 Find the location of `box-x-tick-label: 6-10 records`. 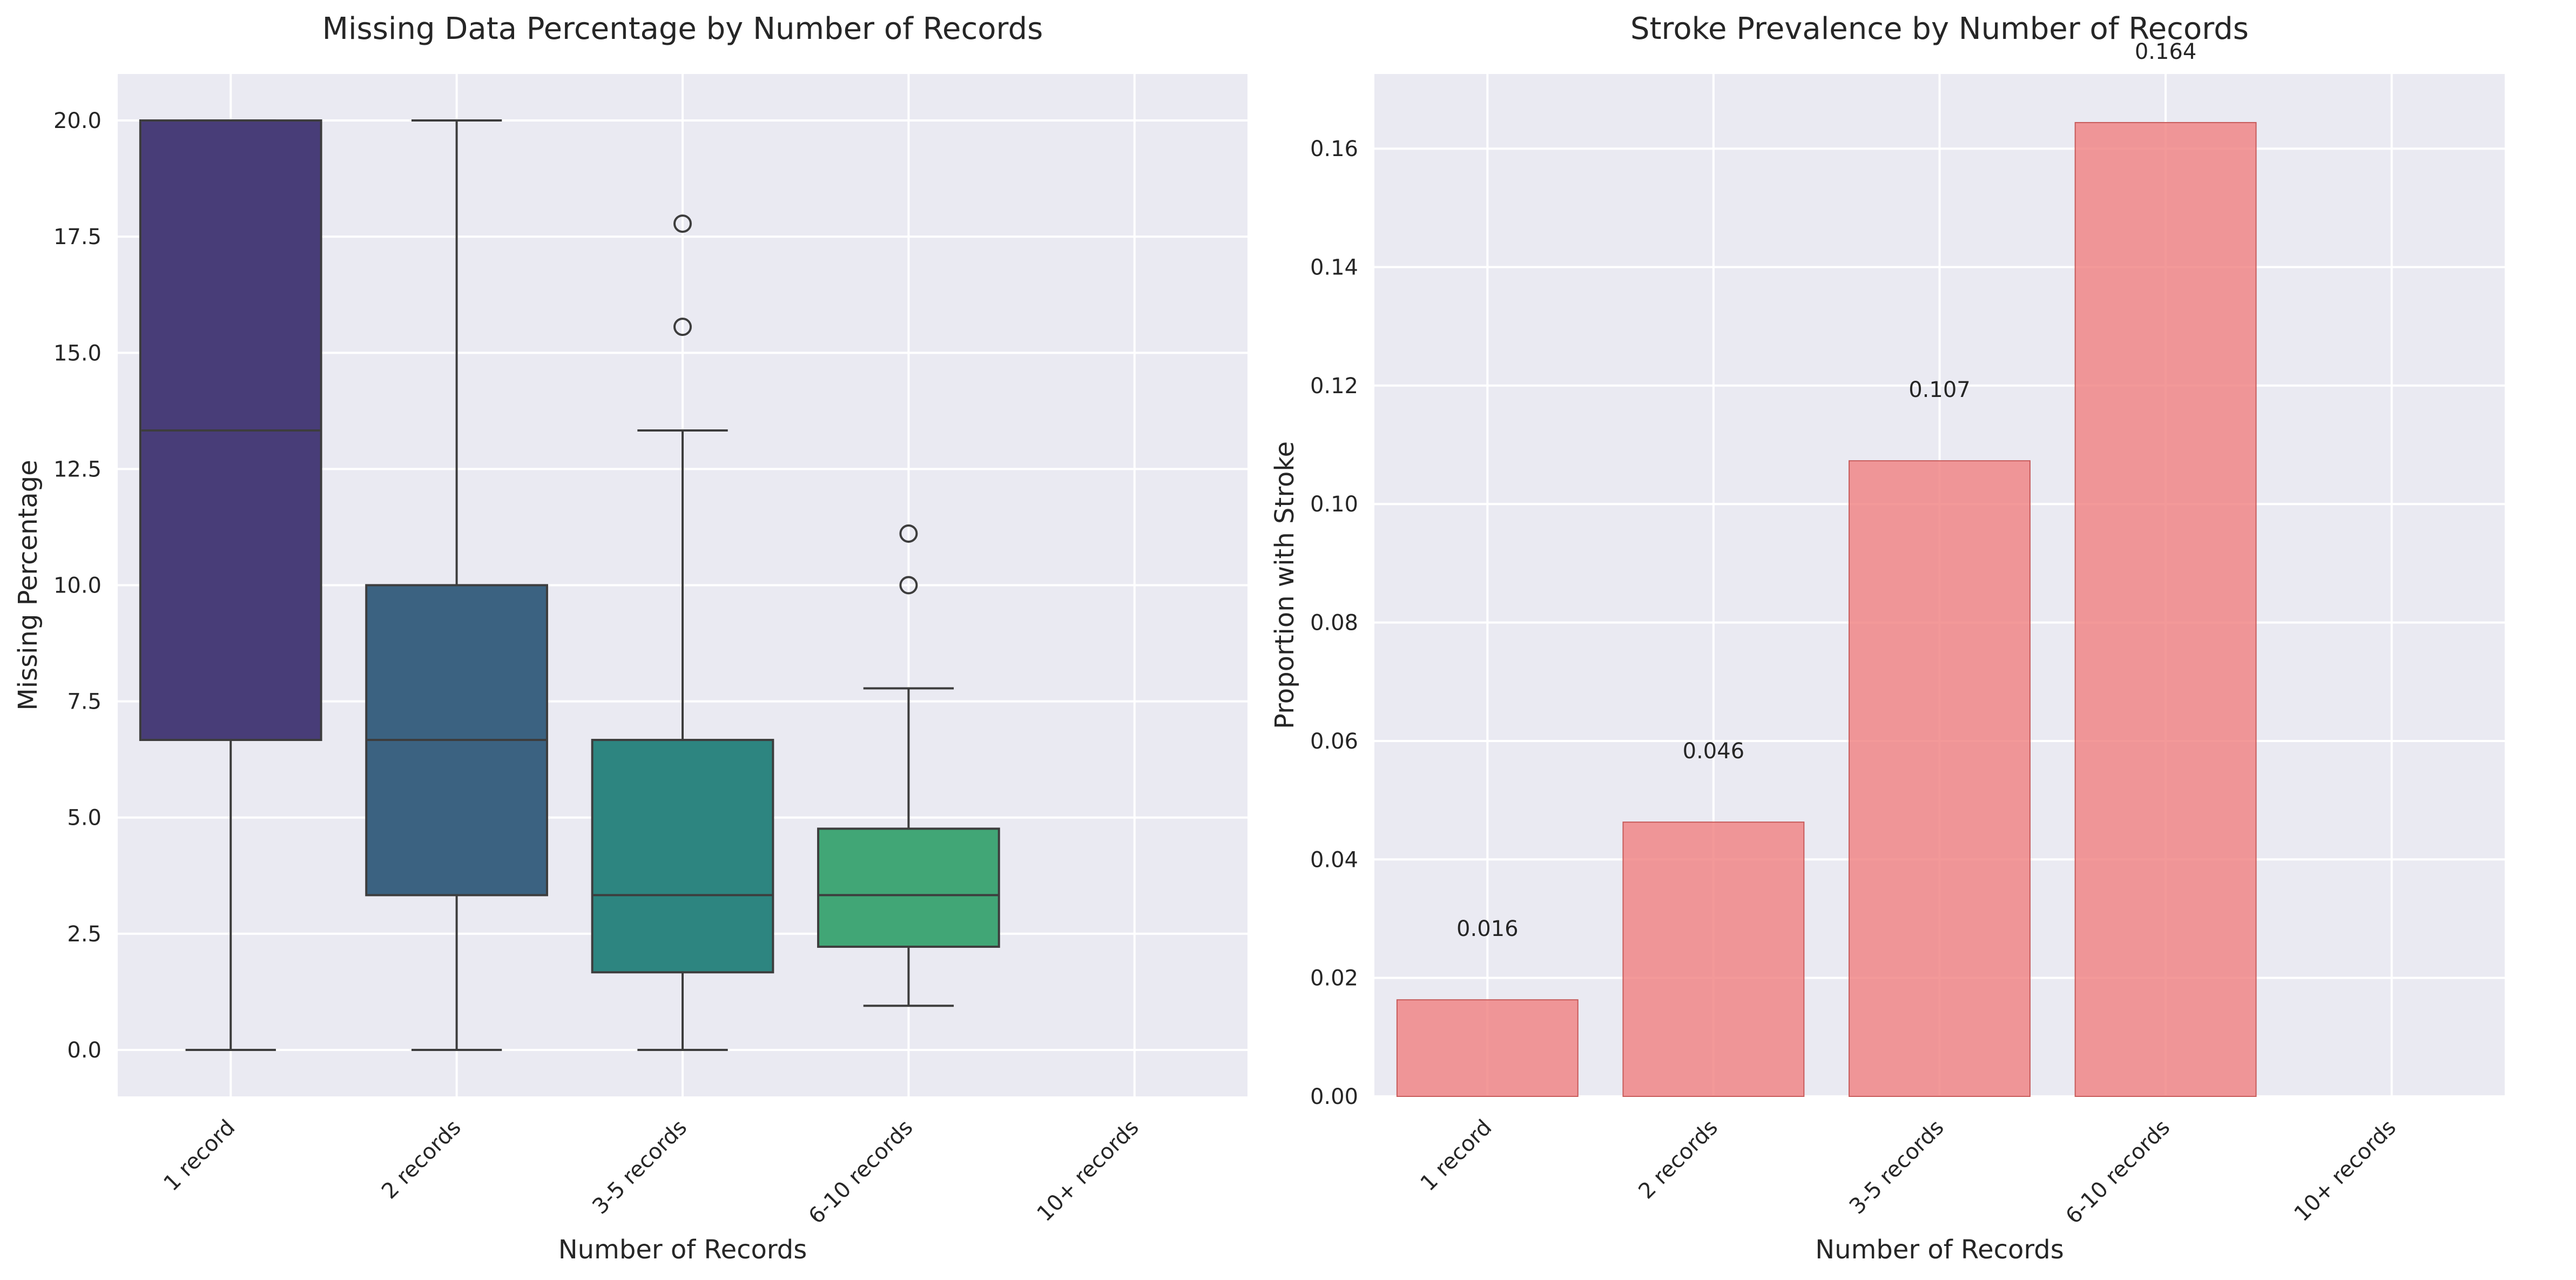

box-x-tick-label: 6-10 records is located at coordinates (861, 1172).